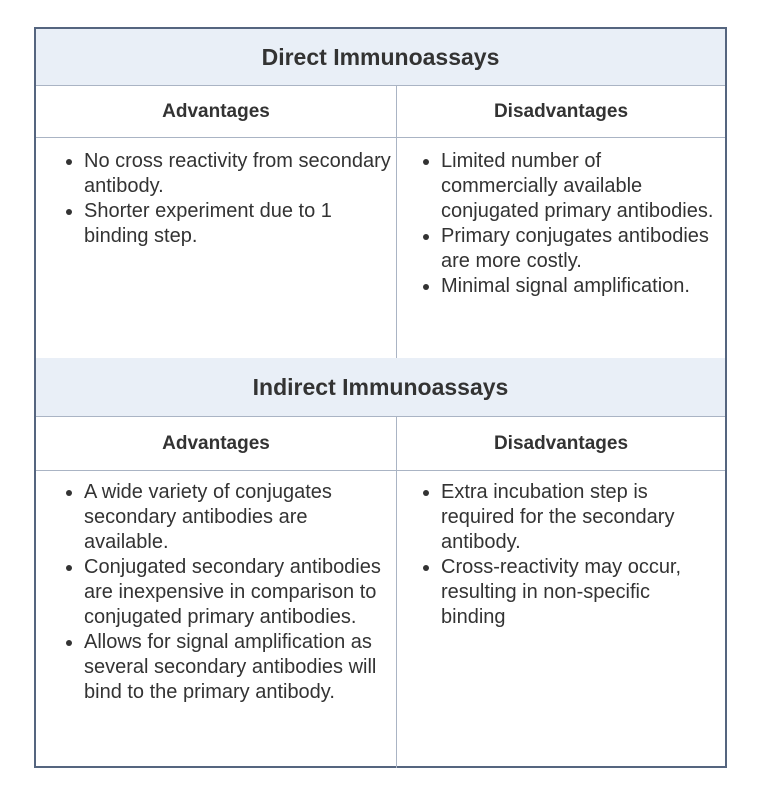 This screenshot has width=768, height=795. What do you see at coordinates (380, 57) in the screenshot?
I see `direct-title: Direct Immunoassays` at bounding box center [380, 57].